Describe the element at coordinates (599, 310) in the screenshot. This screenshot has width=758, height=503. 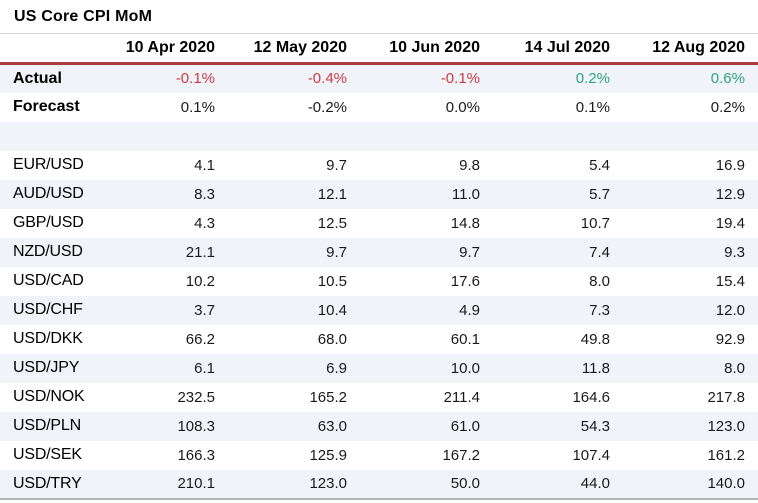
I see `value-cell: 7.3` at that location.